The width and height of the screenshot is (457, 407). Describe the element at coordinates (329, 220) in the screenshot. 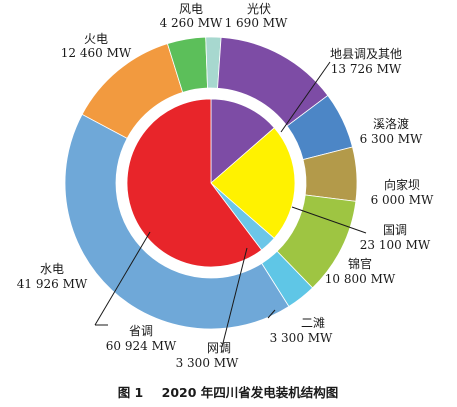

I see `leader-guodiao` at that location.